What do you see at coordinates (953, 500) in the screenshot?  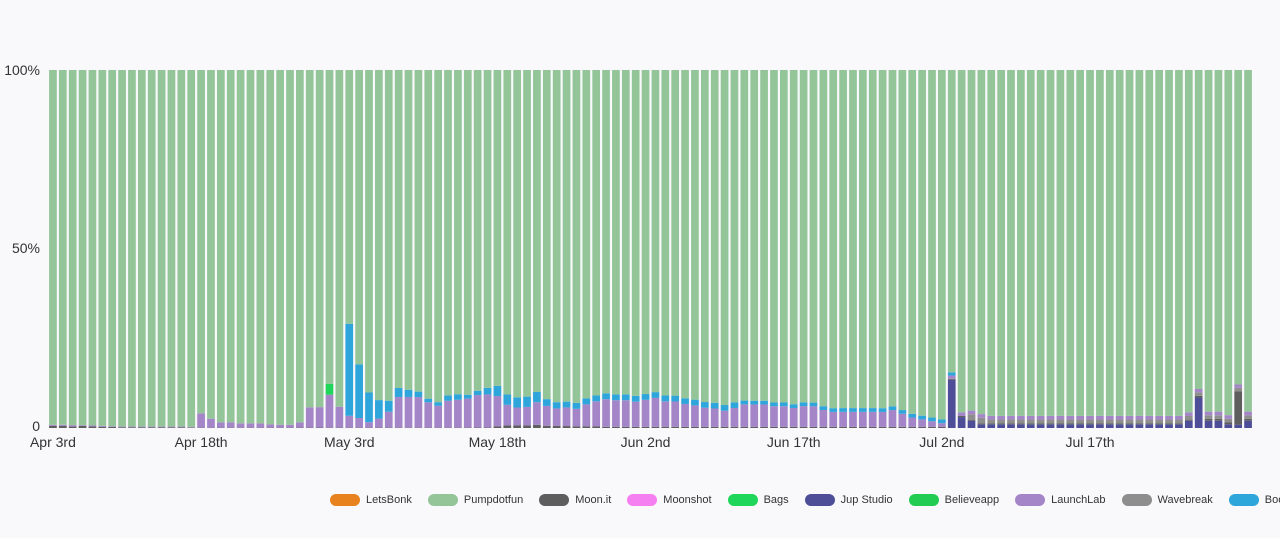 I see `legend-item-believeapp: Believeapp` at bounding box center [953, 500].